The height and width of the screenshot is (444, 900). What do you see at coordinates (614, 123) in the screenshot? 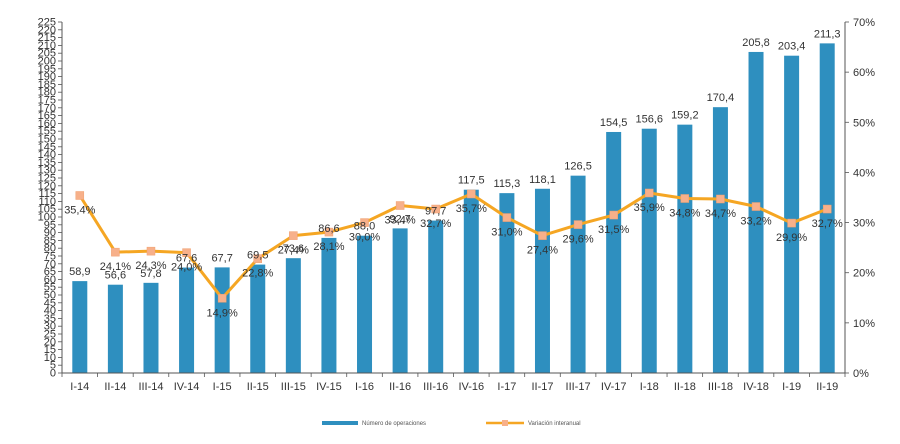
I see `bar-value-label: 154,5` at bounding box center [614, 123].